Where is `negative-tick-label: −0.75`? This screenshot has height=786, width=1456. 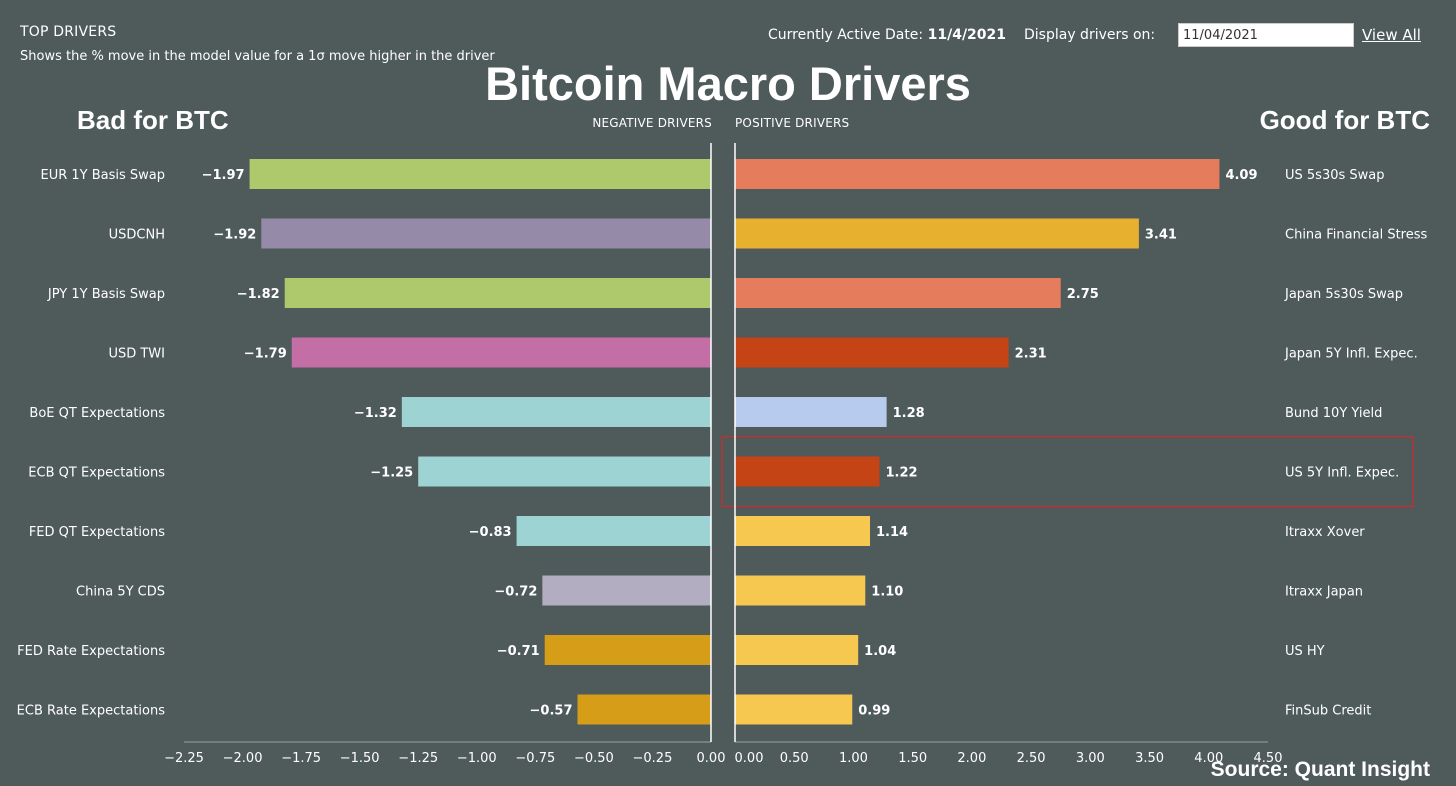
negative-tick-label: −0.75 is located at coordinates (535, 758).